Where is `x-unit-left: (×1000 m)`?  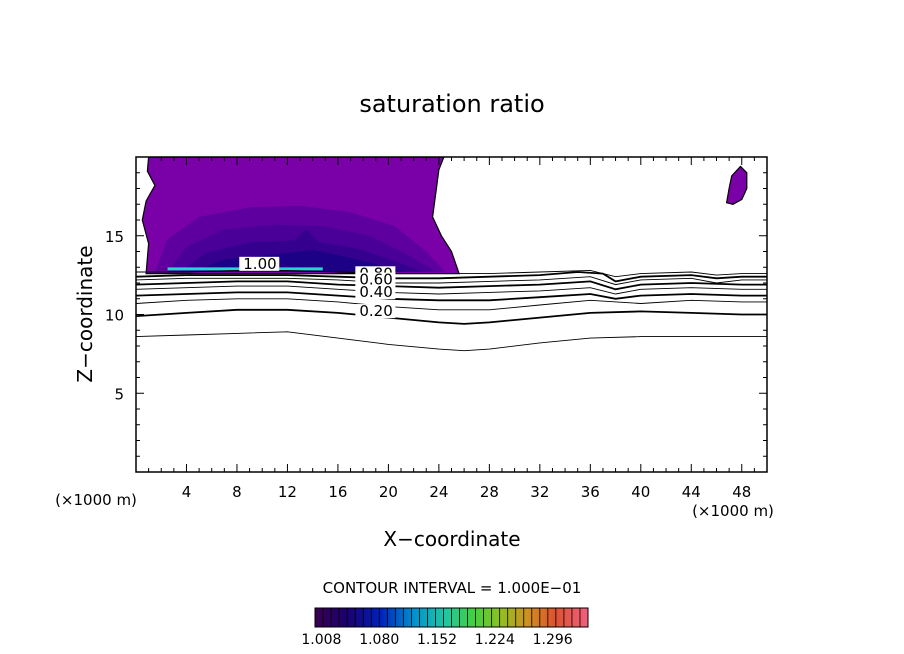
x-unit-left: (×1000 m) is located at coordinates (96, 500).